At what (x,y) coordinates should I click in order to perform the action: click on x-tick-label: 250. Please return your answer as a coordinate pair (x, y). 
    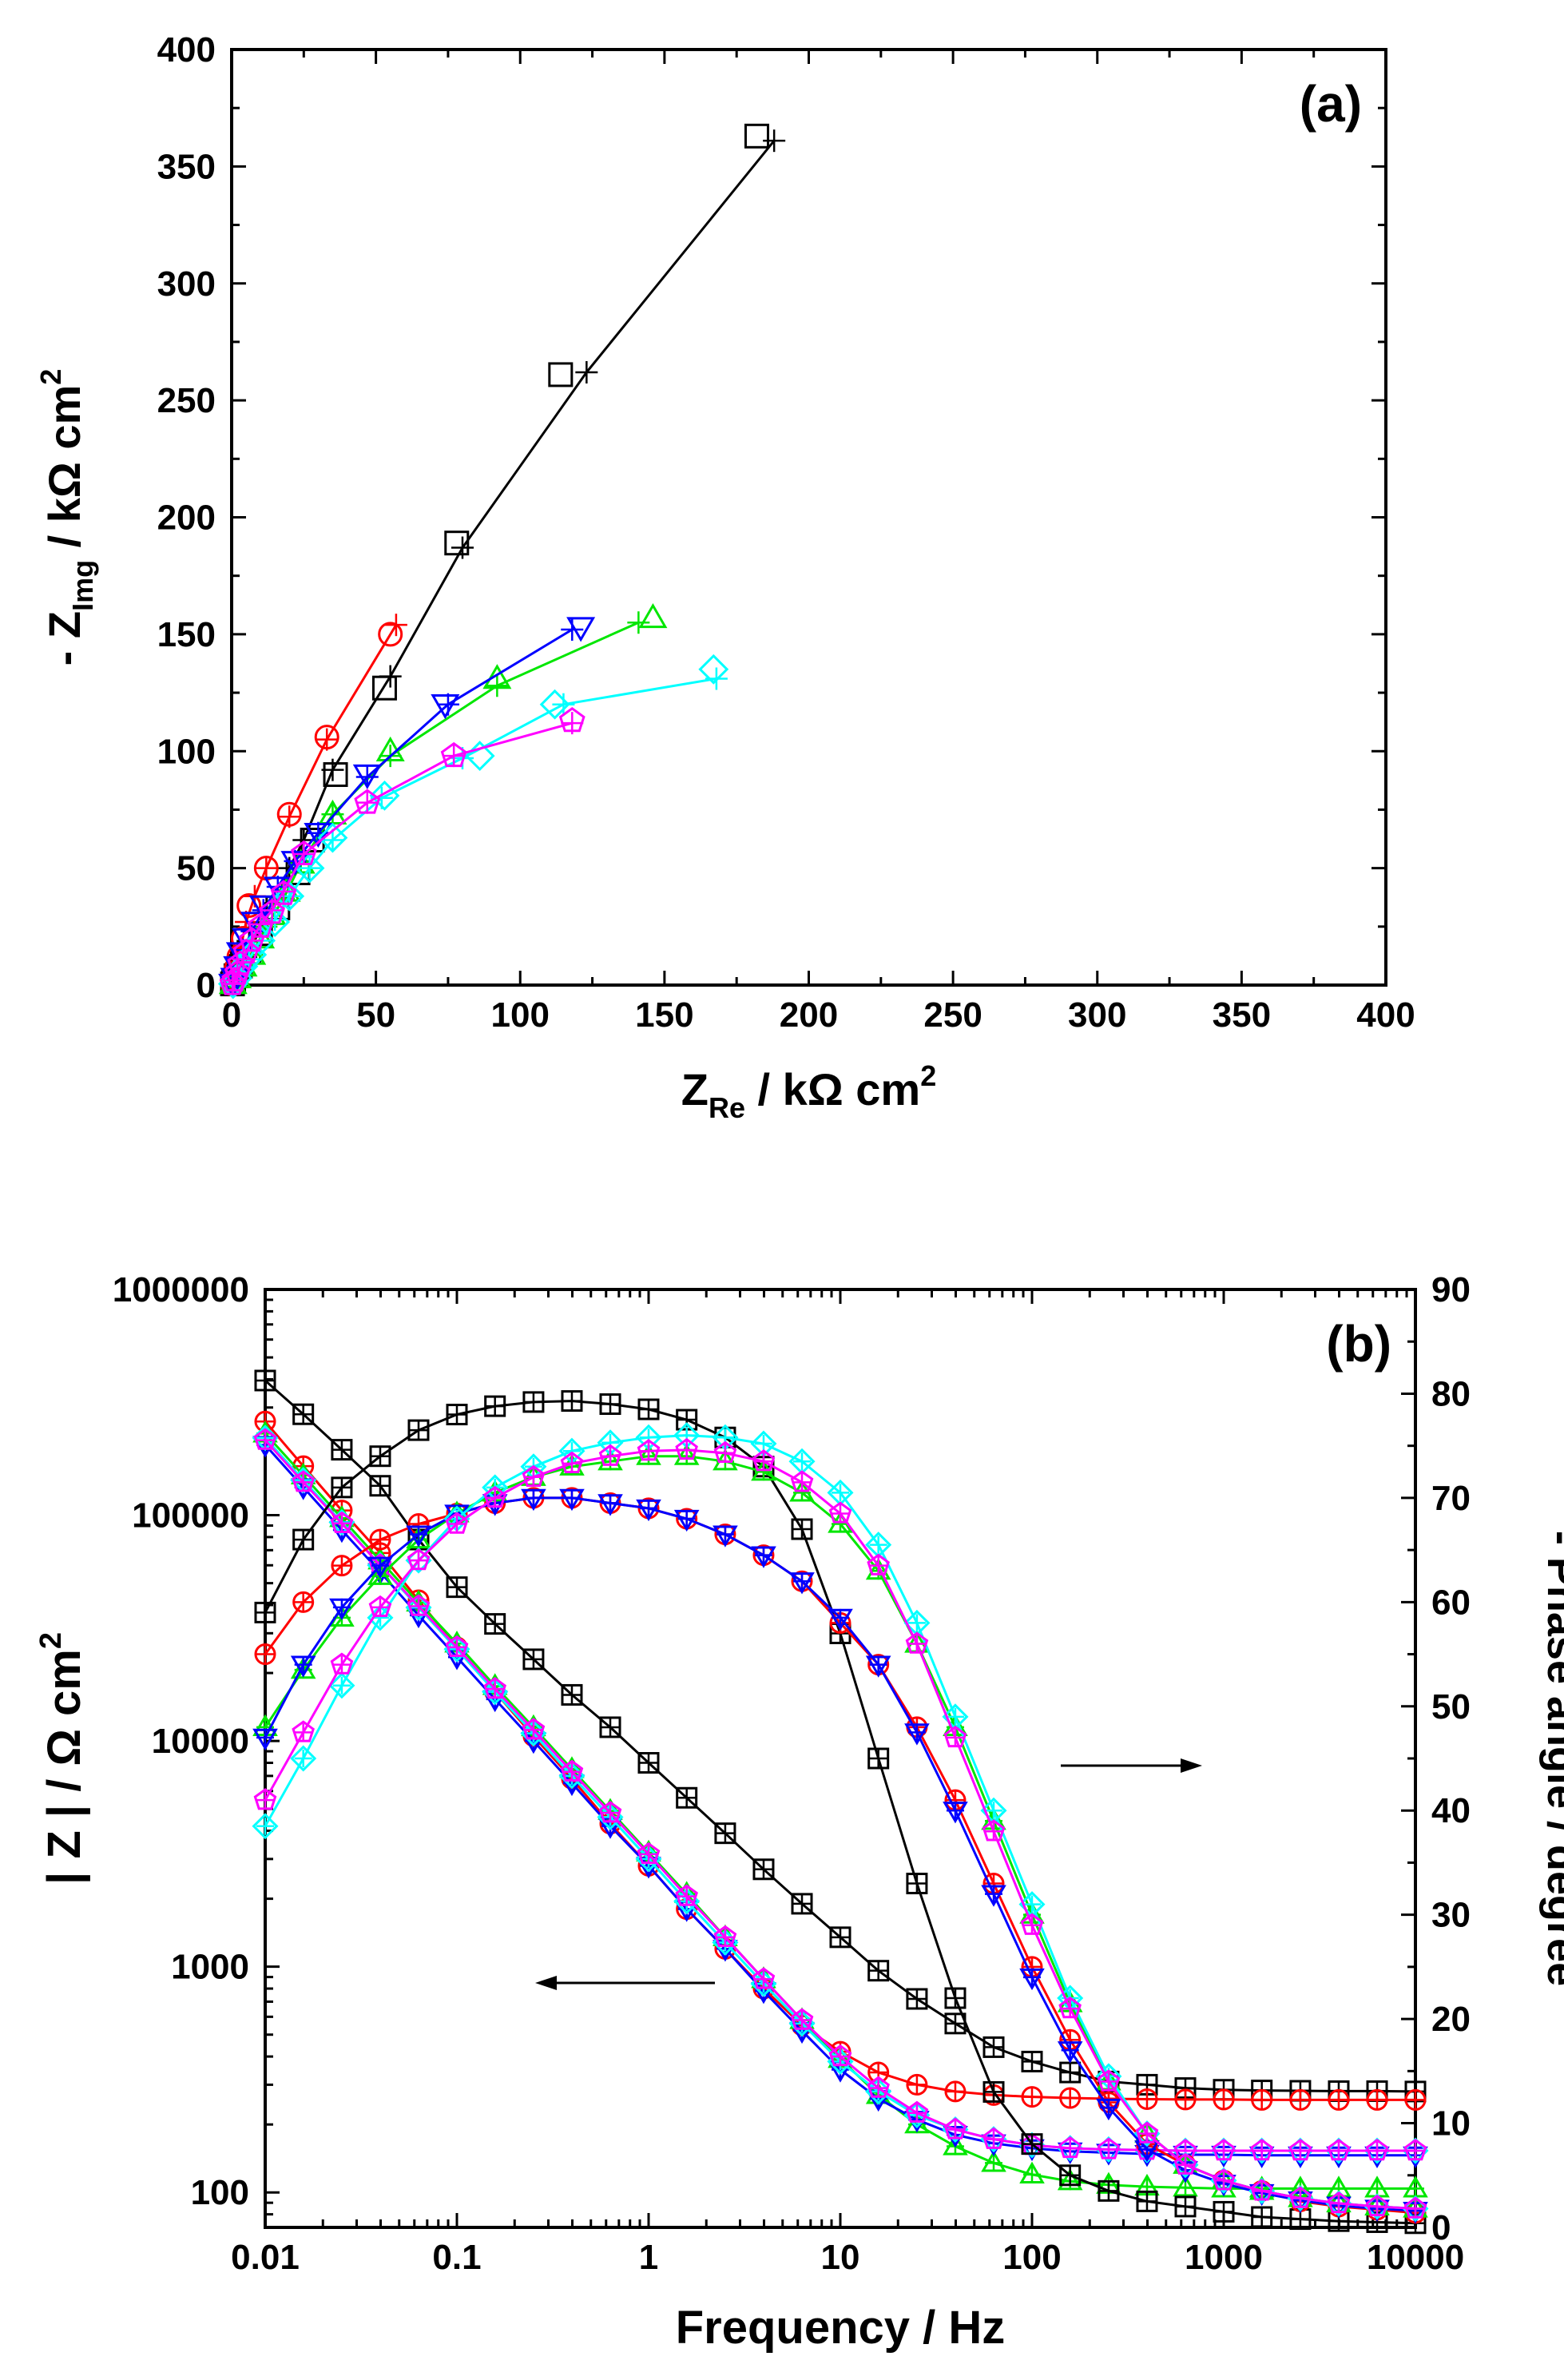
    Looking at the image, I should click on (953, 1015).